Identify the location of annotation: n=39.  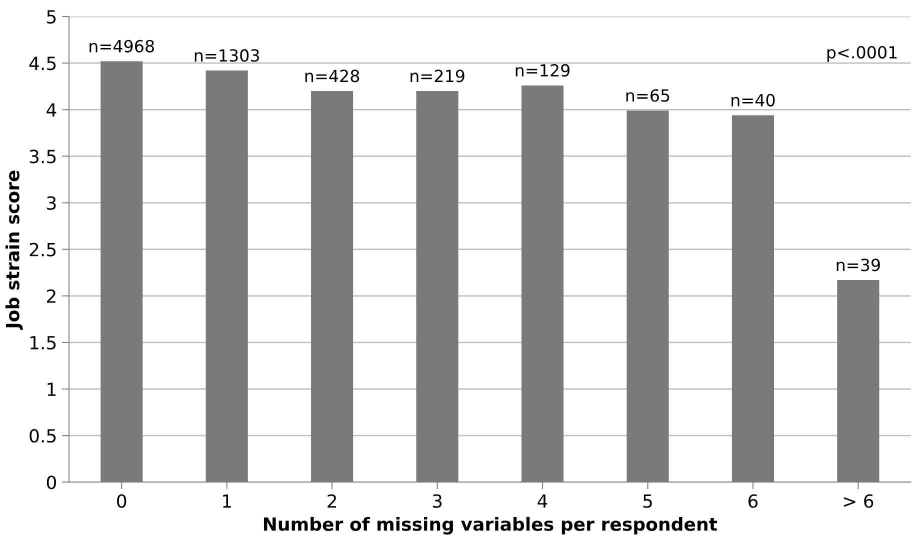
(858, 265).